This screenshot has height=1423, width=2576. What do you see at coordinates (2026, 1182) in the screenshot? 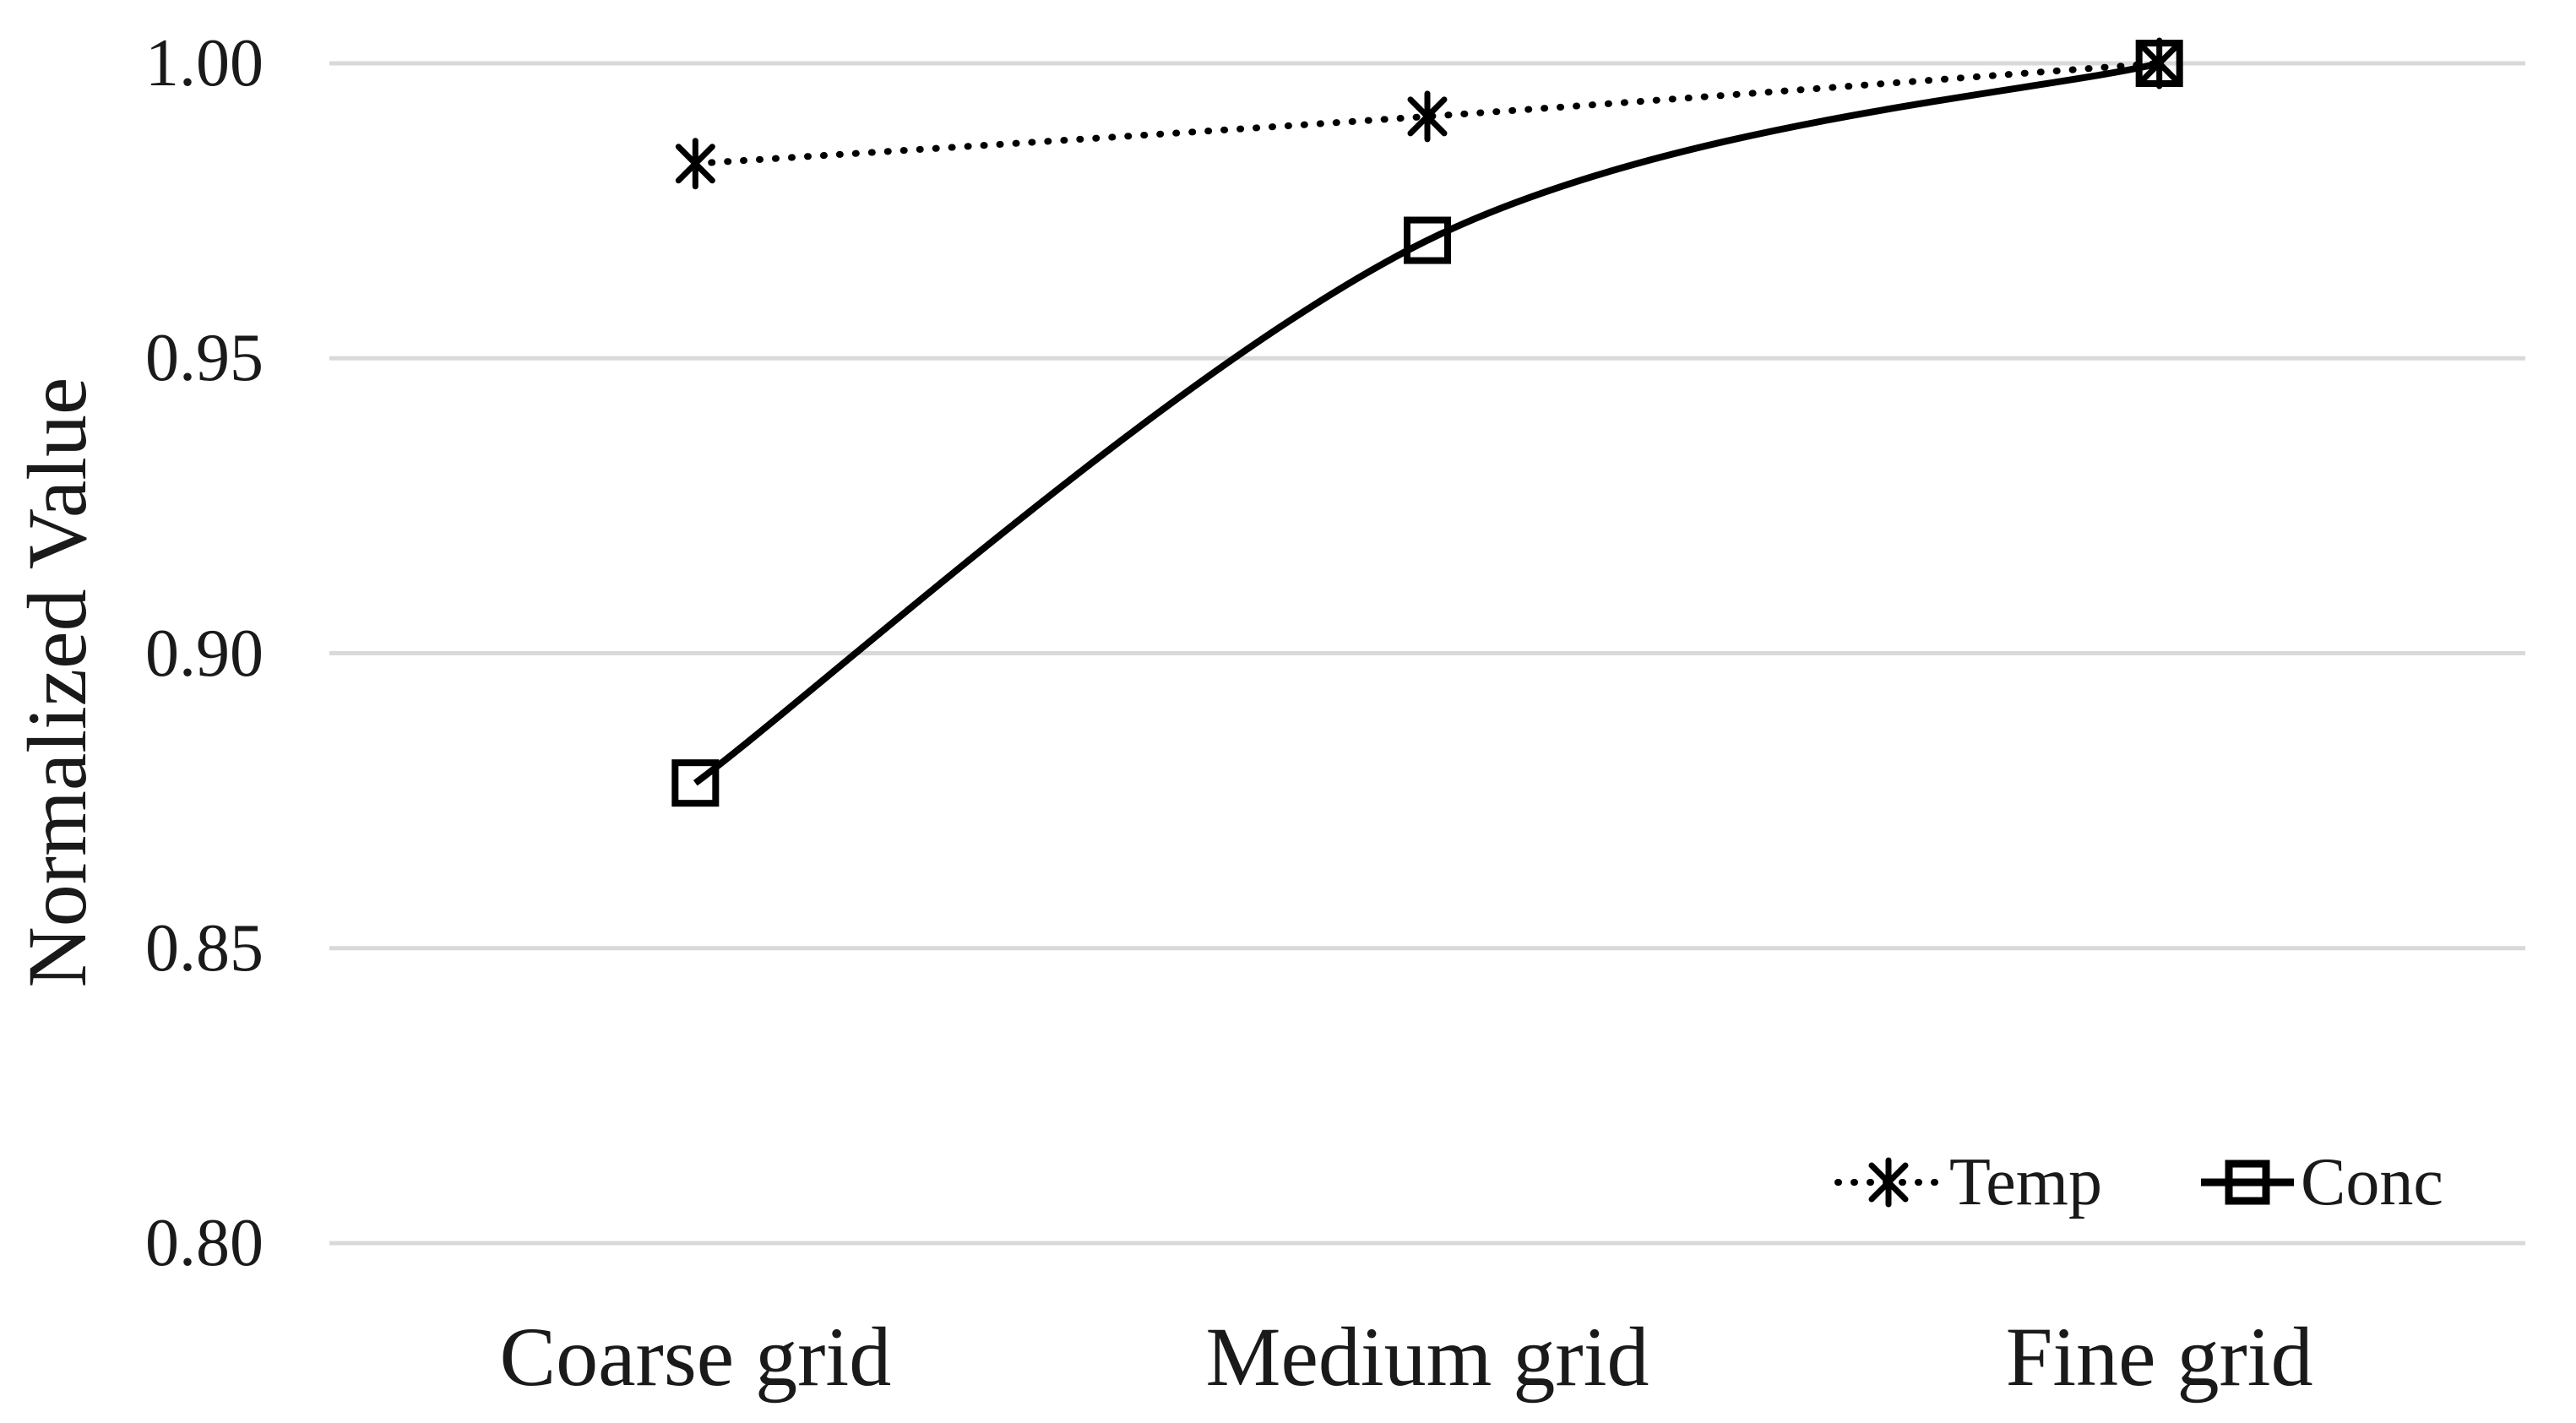
I see `legend-label-temp: Temp` at bounding box center [2026, 1182].